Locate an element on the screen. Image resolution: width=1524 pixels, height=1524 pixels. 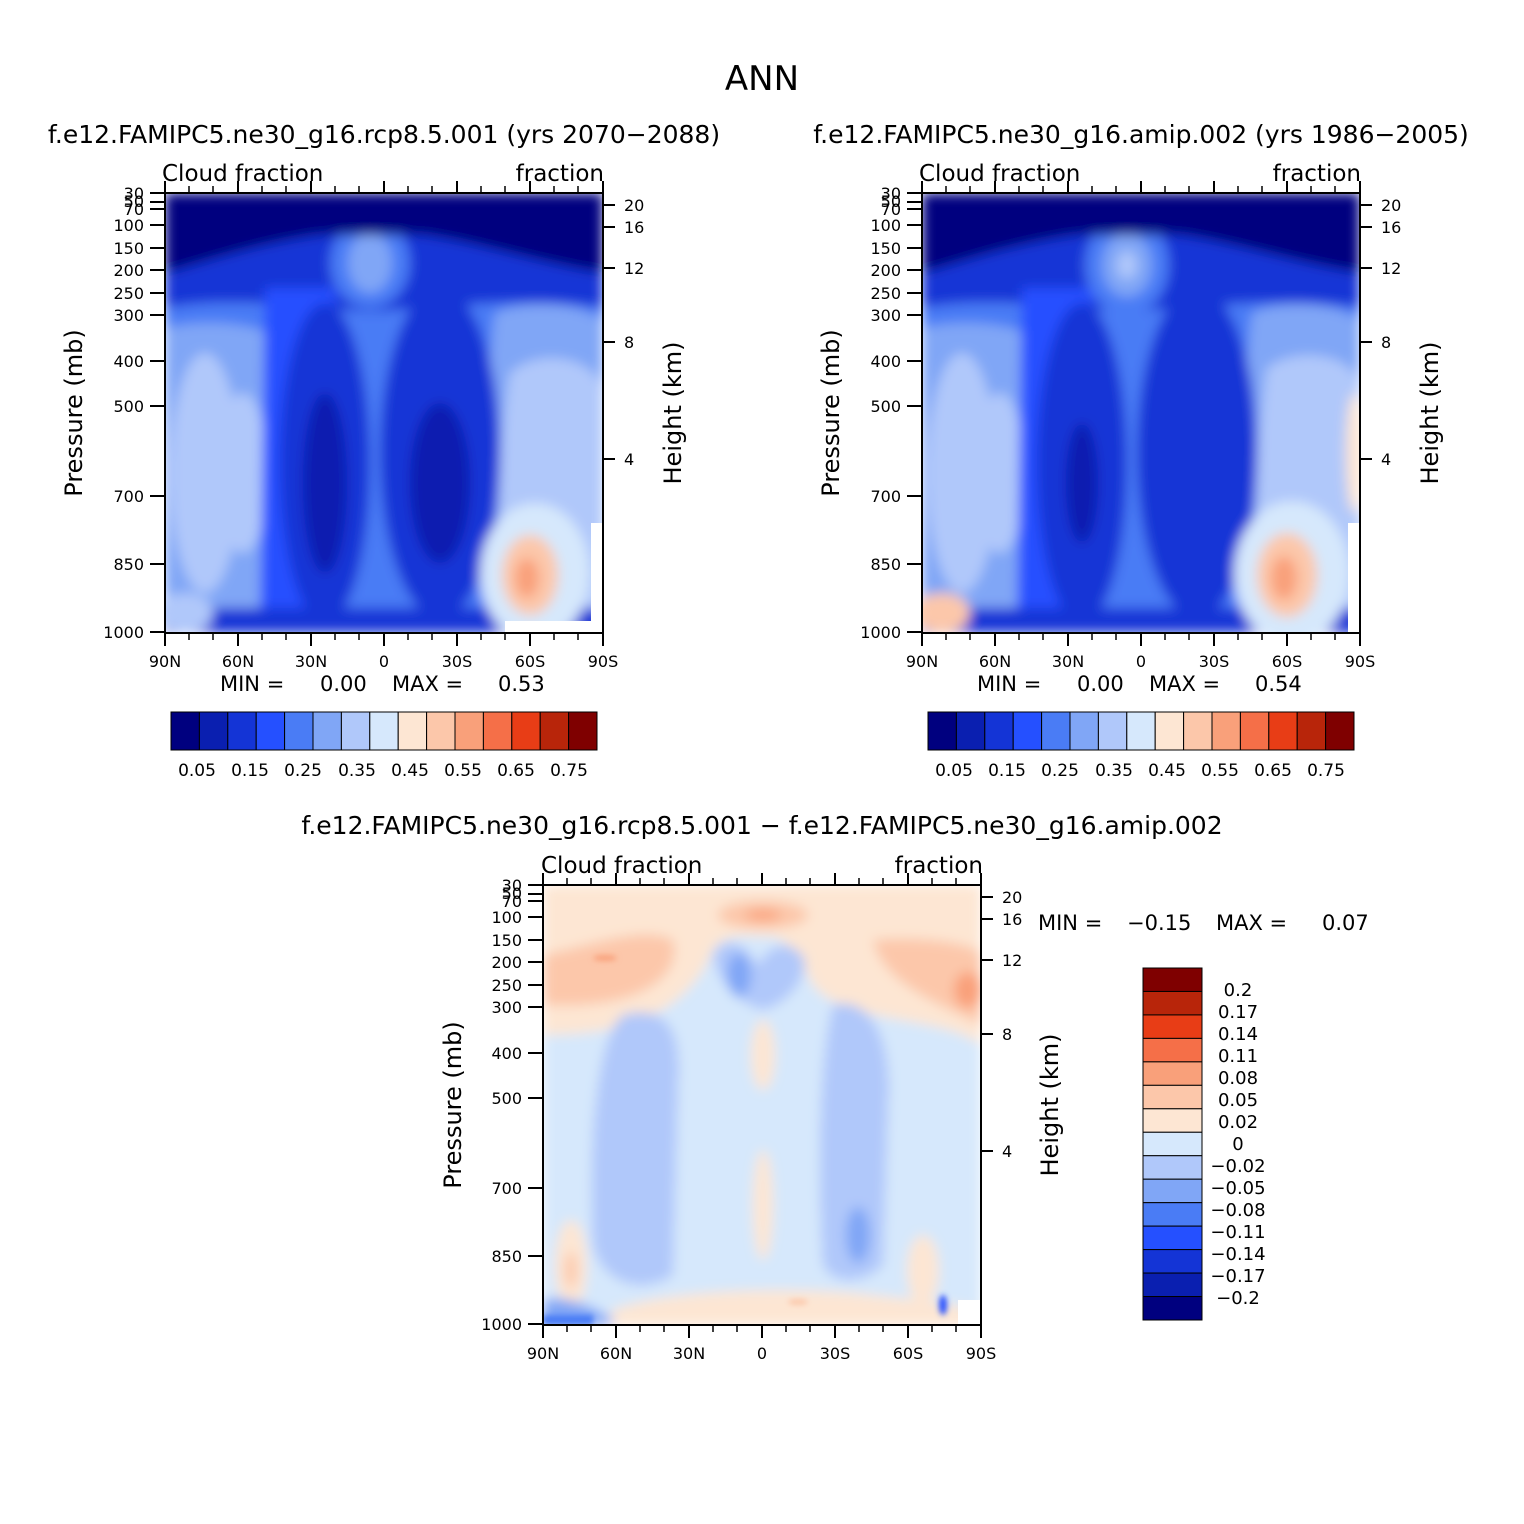
max-value: 0.53 is located at coordinates (521, 684).